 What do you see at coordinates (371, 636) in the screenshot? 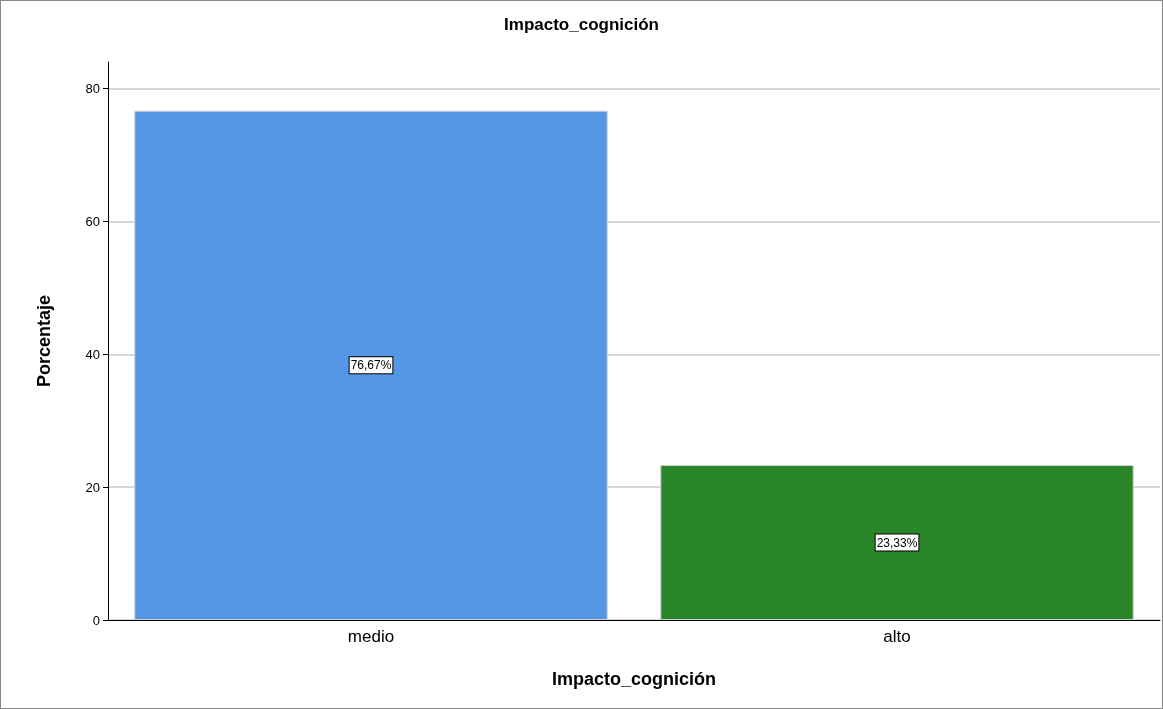
I see `x-tick-label: medio` at bounding box center [371, 636].